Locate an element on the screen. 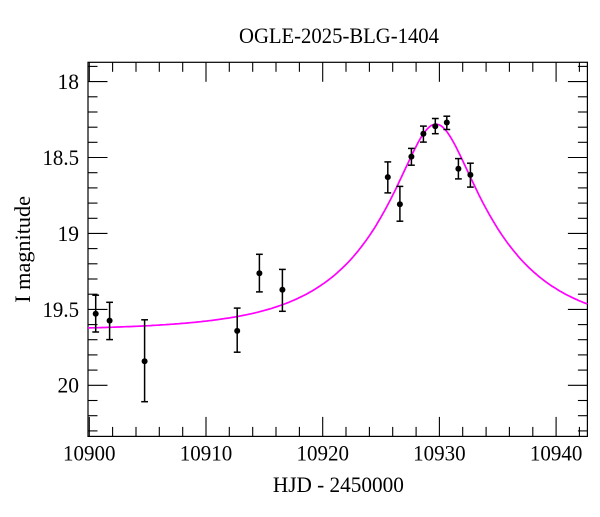 The height and width of the screenshot is (517, 600). svg-text: 19.5 is located at coordinates (61, 309).